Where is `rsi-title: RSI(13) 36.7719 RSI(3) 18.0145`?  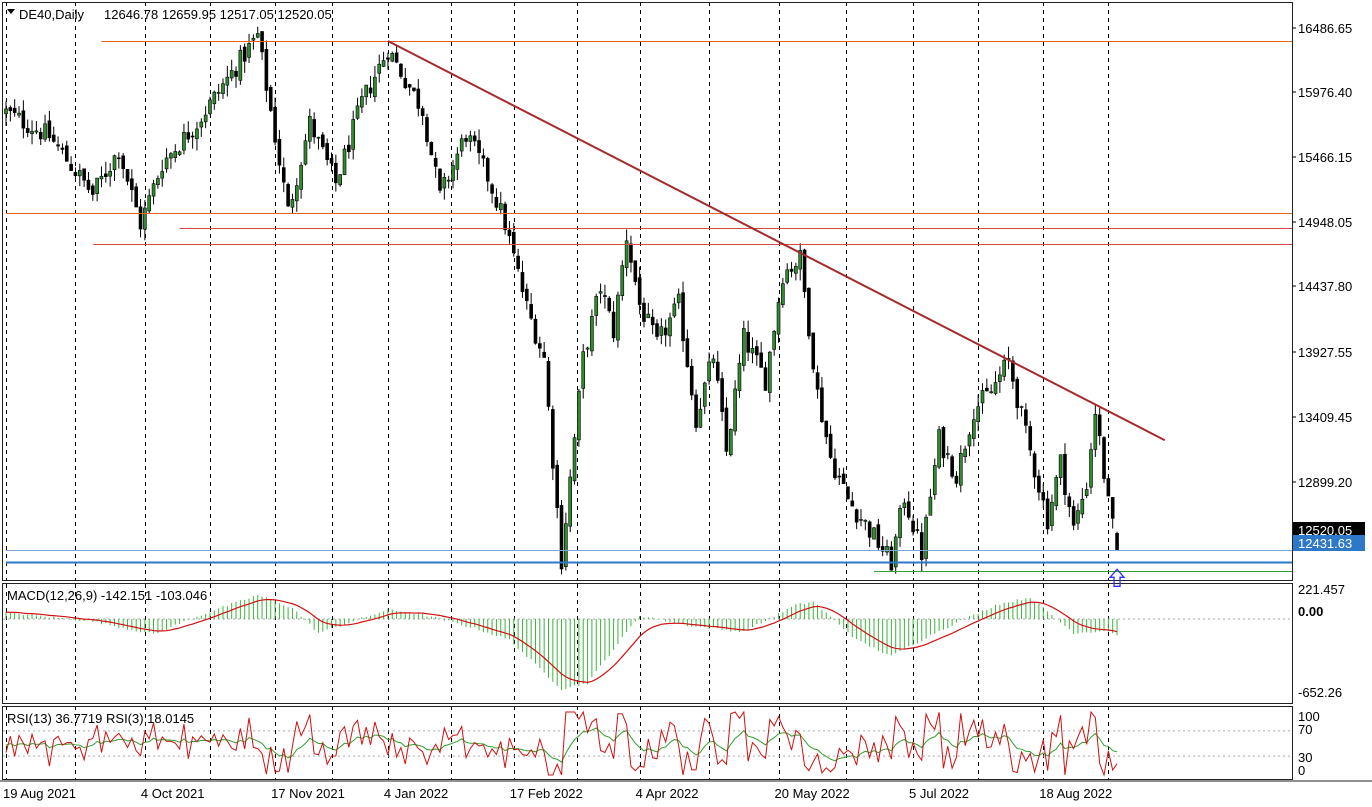 rsi-title: RSI(13) 36.7719 RSI(3) 18.0145 is located at coordinates (100, 718).